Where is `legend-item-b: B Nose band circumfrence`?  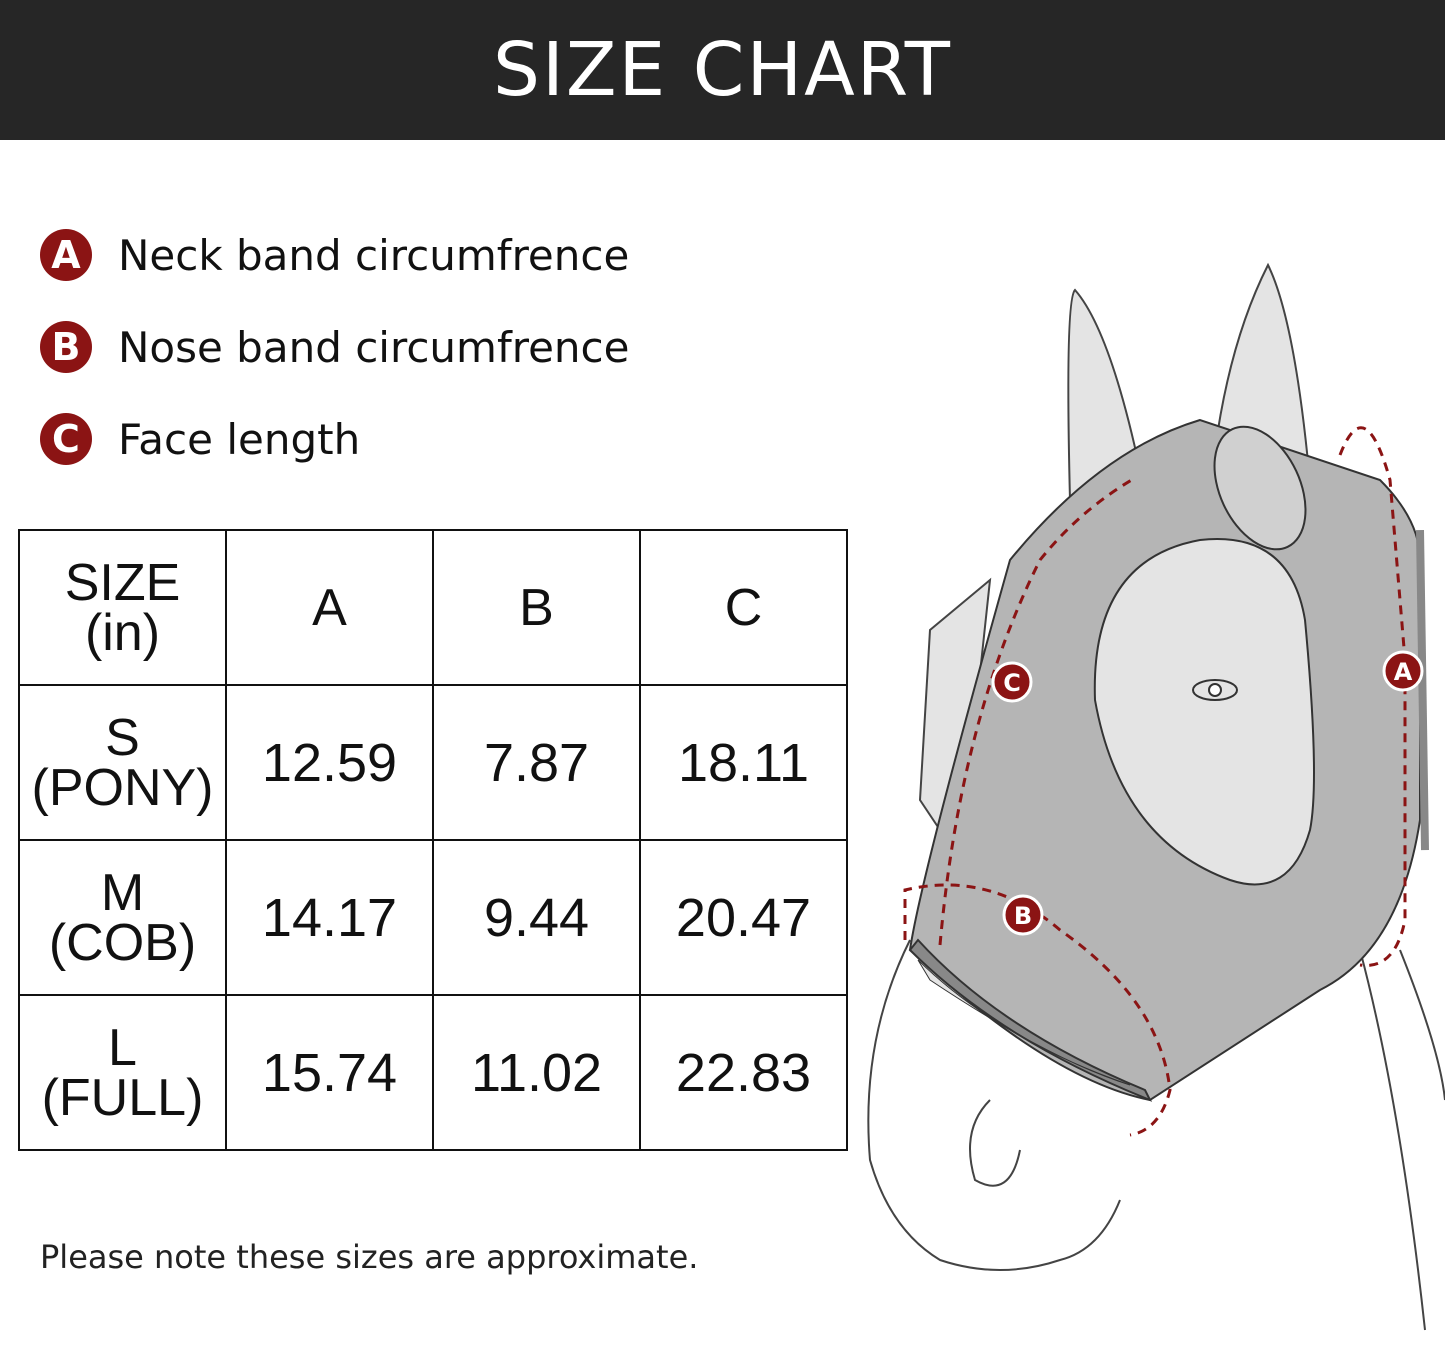
legend-item-b: B Nose band circumfrence is located at coordinates (334, 347).